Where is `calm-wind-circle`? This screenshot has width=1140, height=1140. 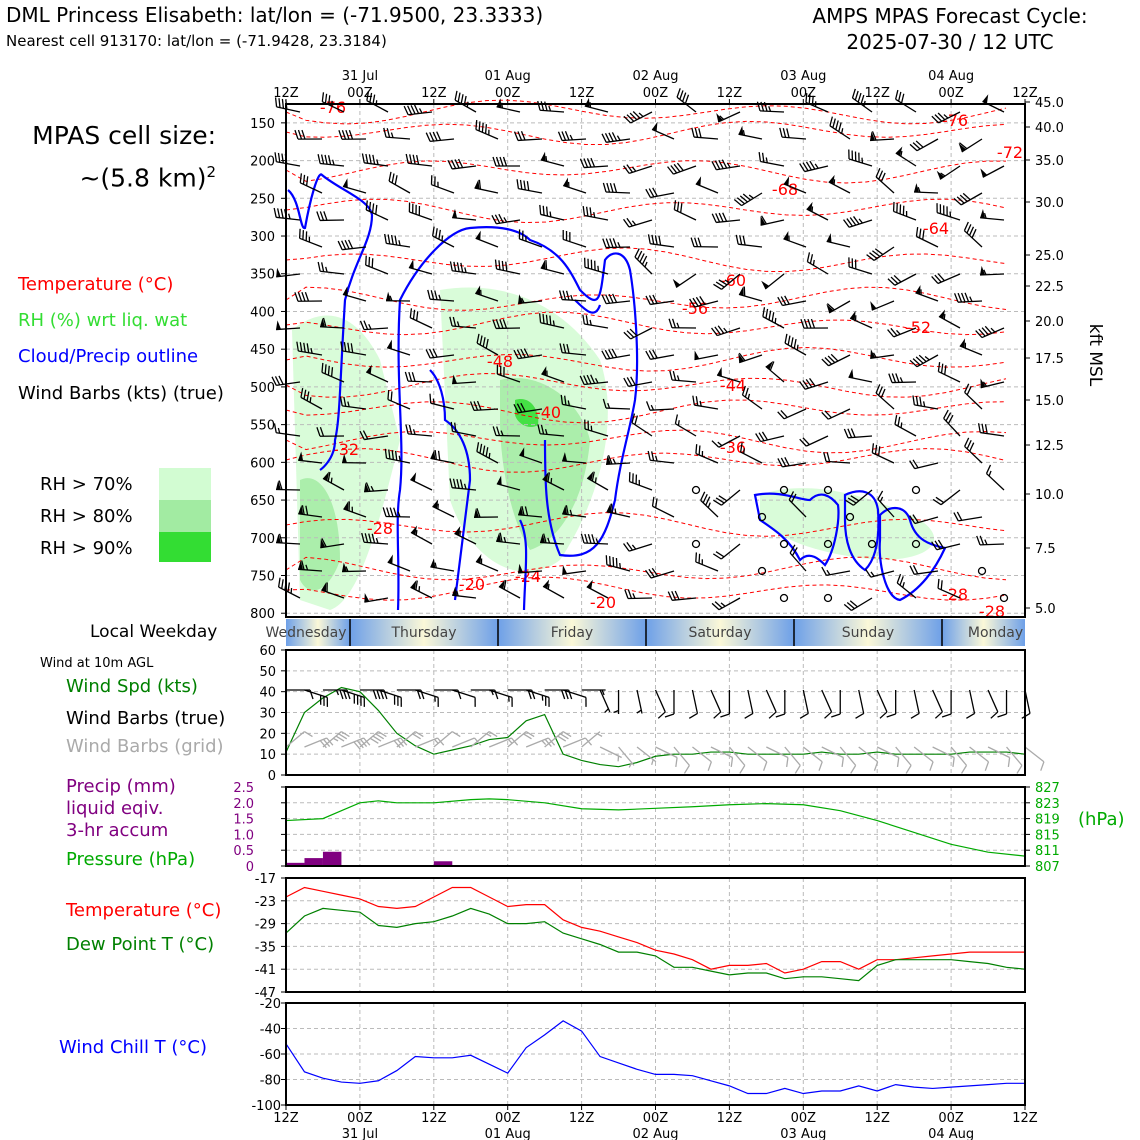 calm-wind-circle is located at coordinates (696, 490).